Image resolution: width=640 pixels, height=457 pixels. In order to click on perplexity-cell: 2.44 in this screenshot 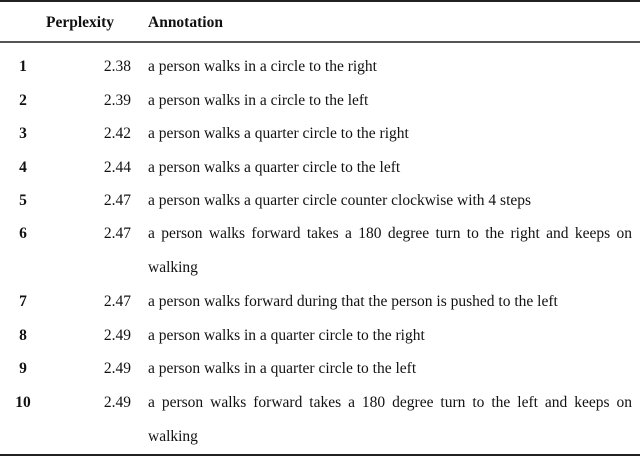, I will do `click(117, 167)`.